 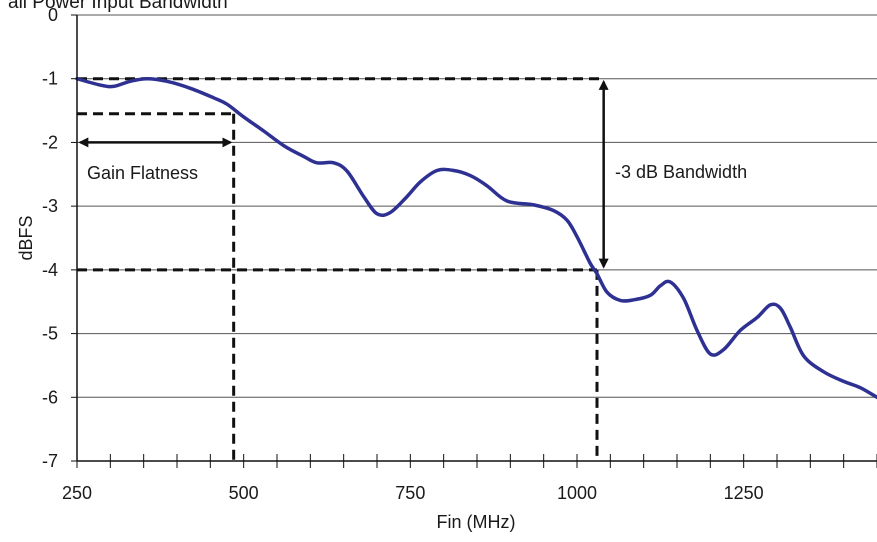 I want to click on annotation-3db-bandwidth: -3 dB Bandwidth, so click(x=681, y=172).